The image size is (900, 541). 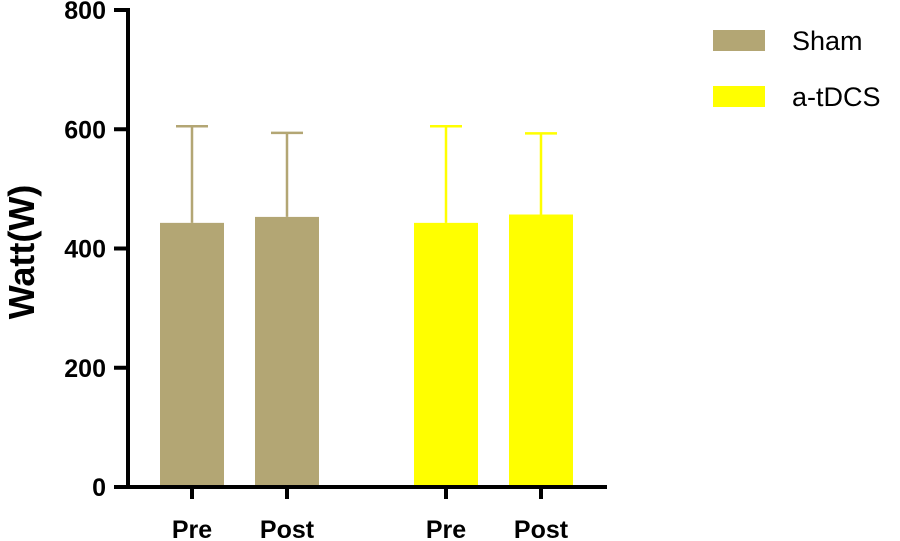 I want to click on legend-label-a-tdcs: a-tDCS, so click(x=836, y=97).